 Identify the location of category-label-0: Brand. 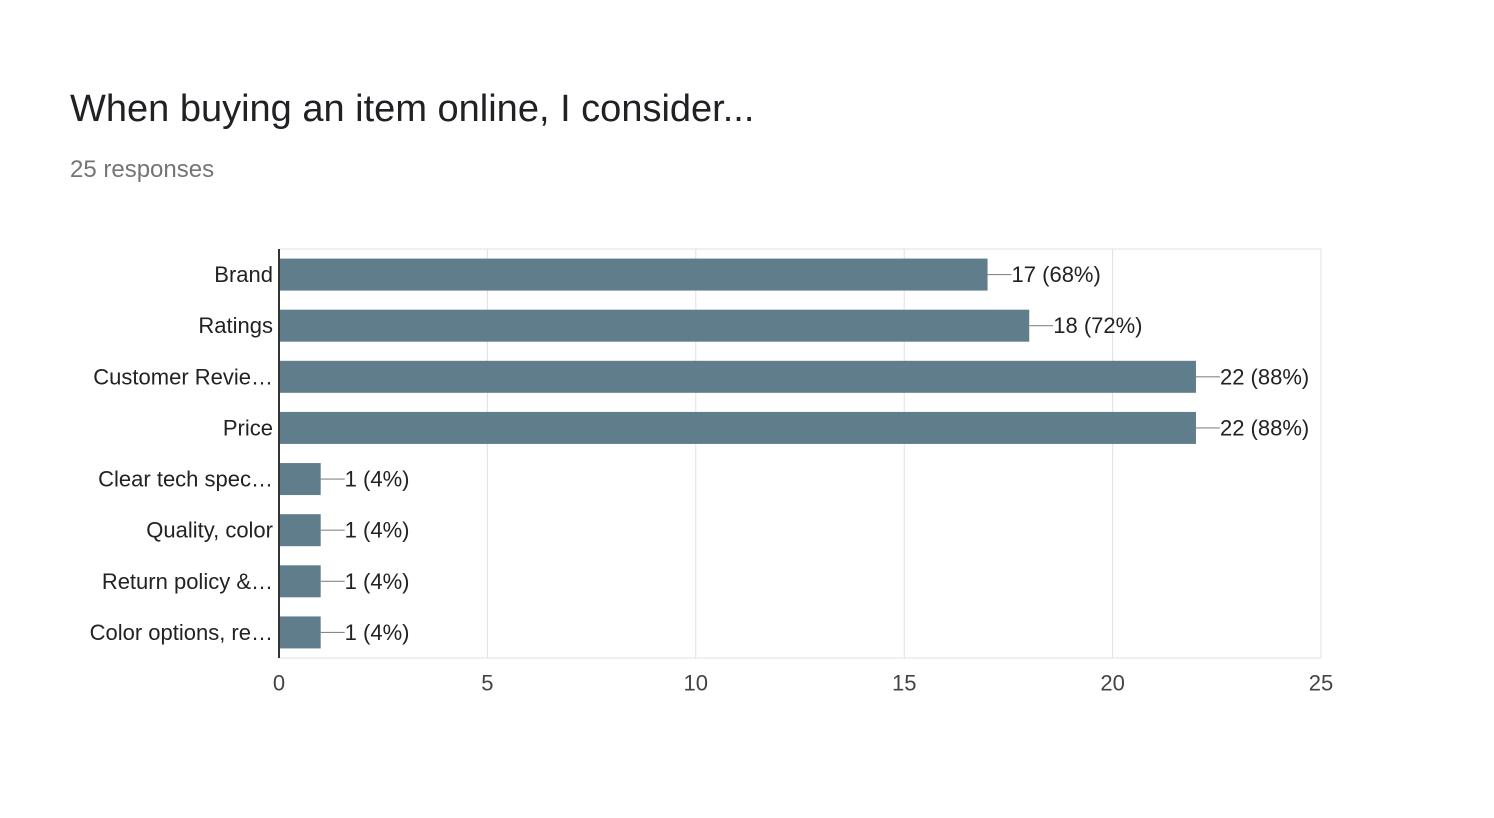
(243, 274).